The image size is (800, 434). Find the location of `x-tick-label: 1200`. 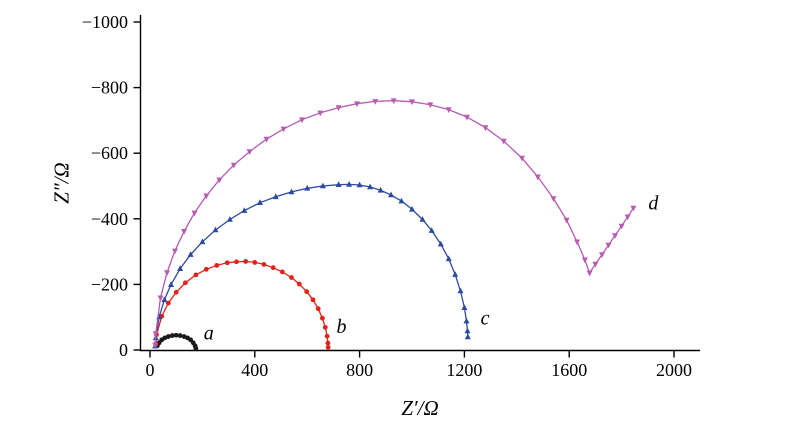

x-tick-label: 1200 is located at coordinates (464, 370).